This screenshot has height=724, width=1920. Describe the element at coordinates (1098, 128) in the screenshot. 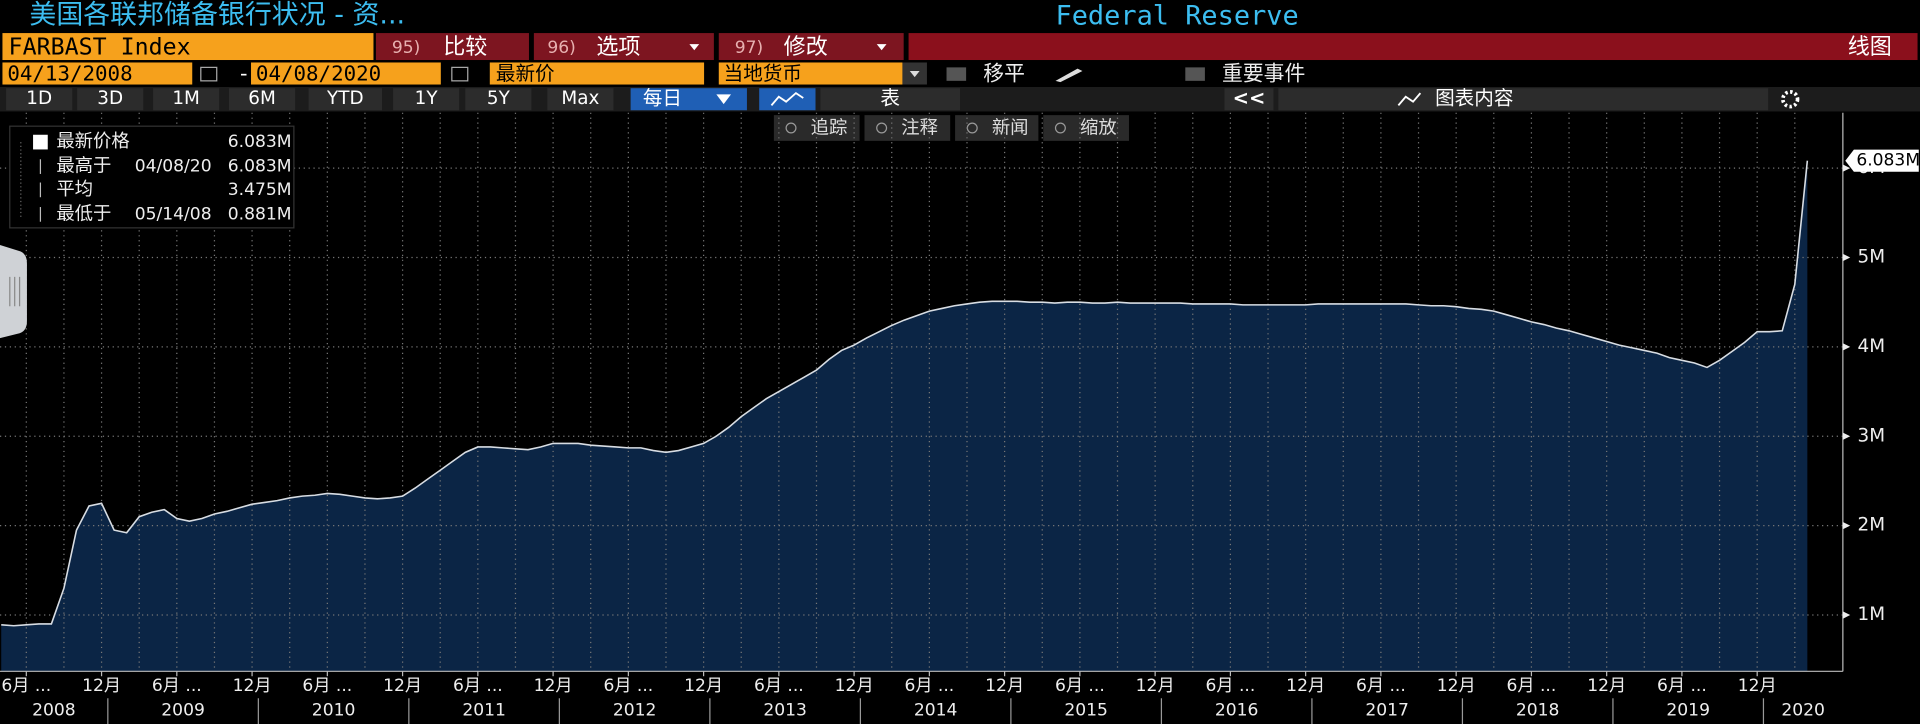

I see `tool-label: 缩放` at that location.